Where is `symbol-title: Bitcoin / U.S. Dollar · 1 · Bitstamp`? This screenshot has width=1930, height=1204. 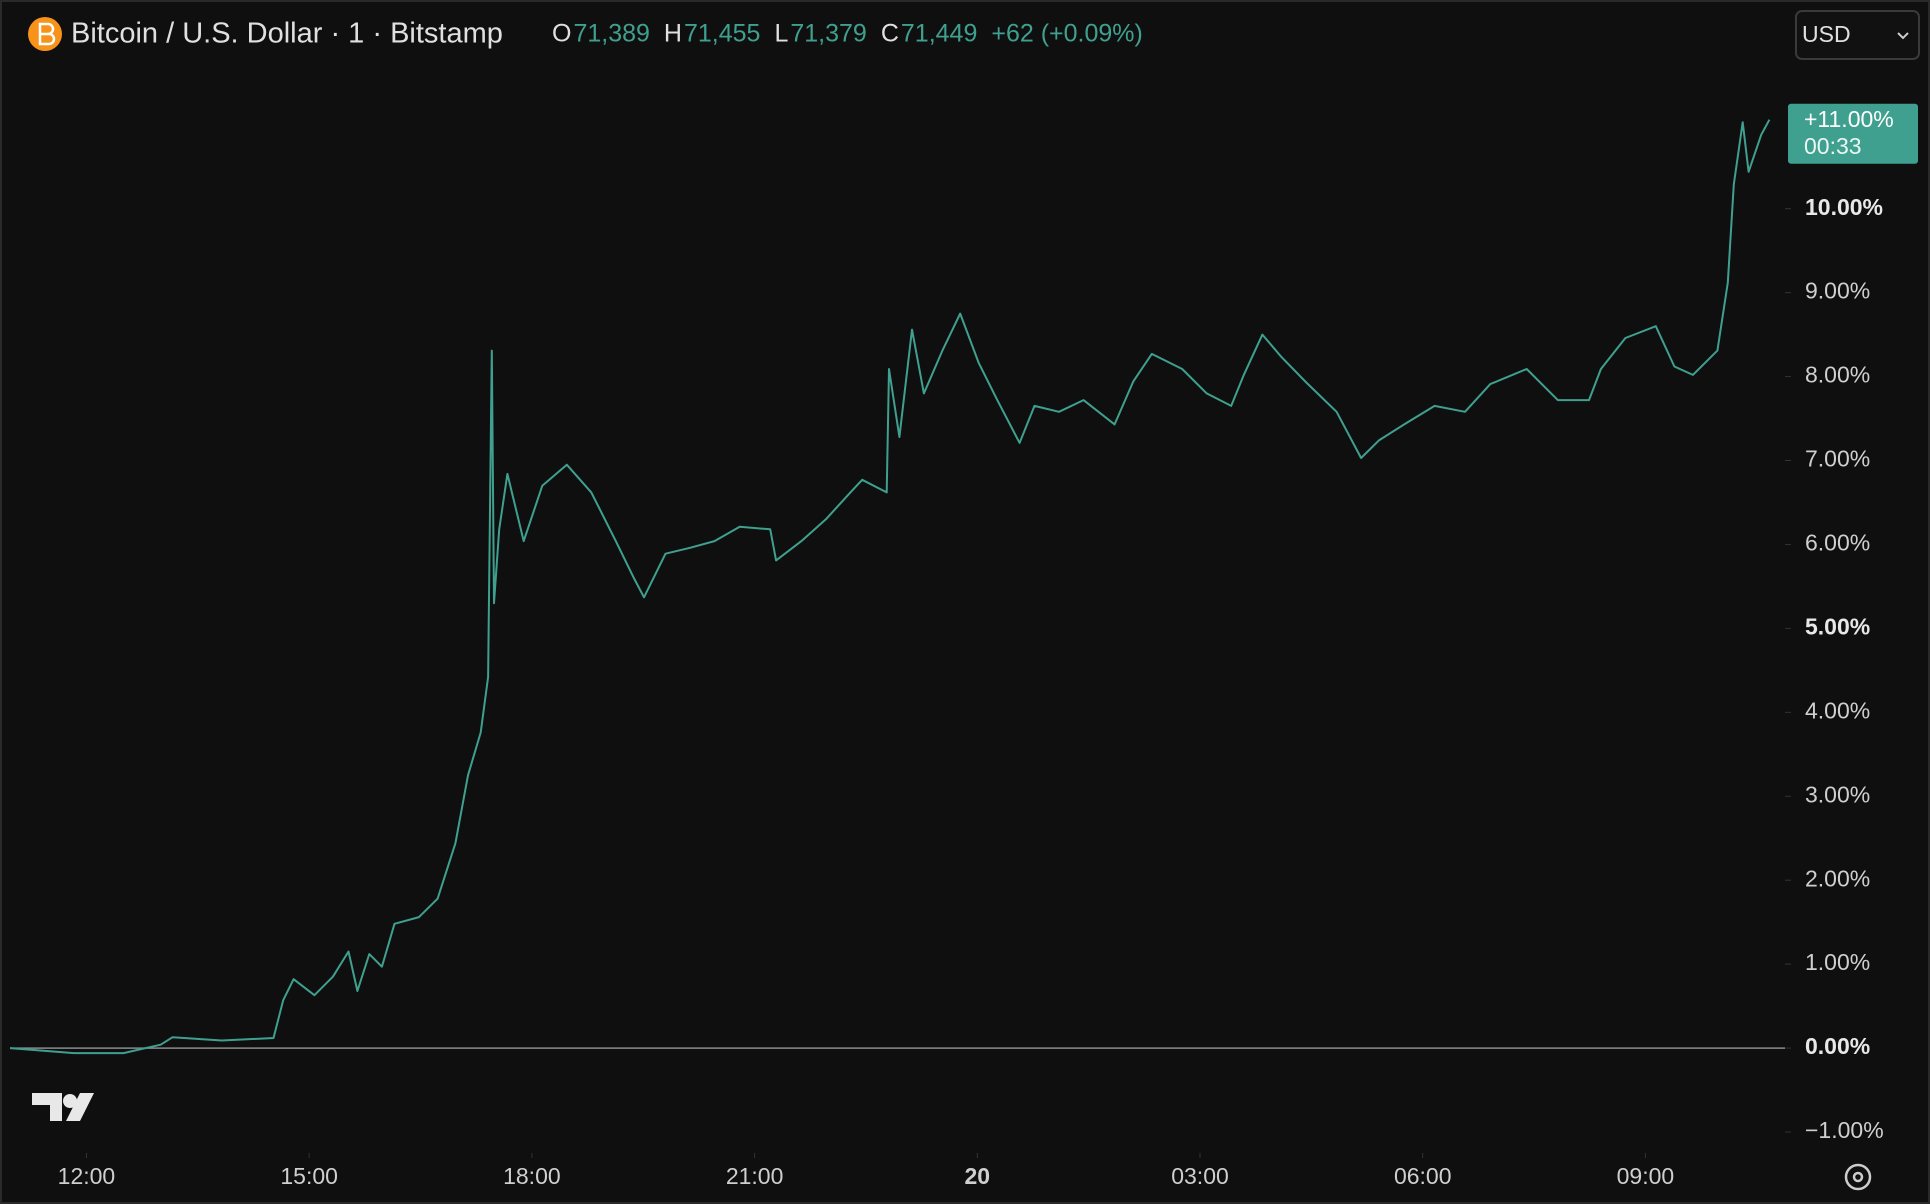
symbol-title: Bitcoin / U.S. Dollar · 1 · Bitstamp is located at coordinates (287, 34).